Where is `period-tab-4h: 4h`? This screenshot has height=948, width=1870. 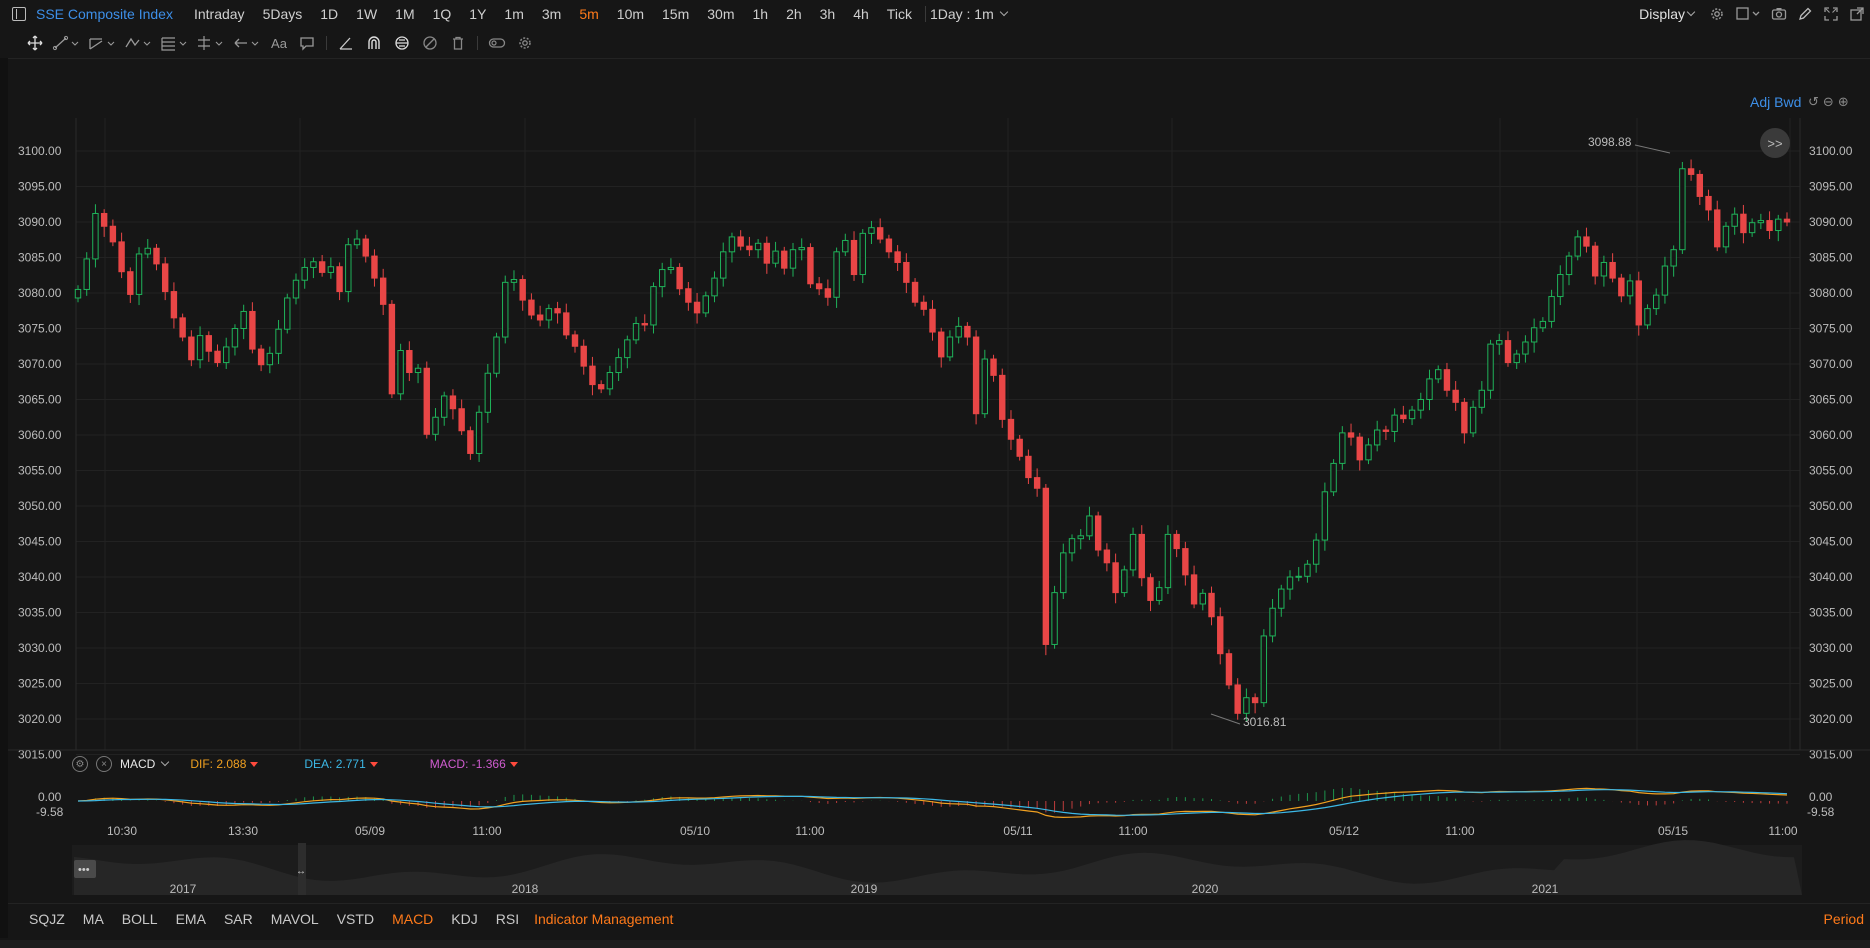
period-tab-4h: 4h is located at coordinates (861, 14).